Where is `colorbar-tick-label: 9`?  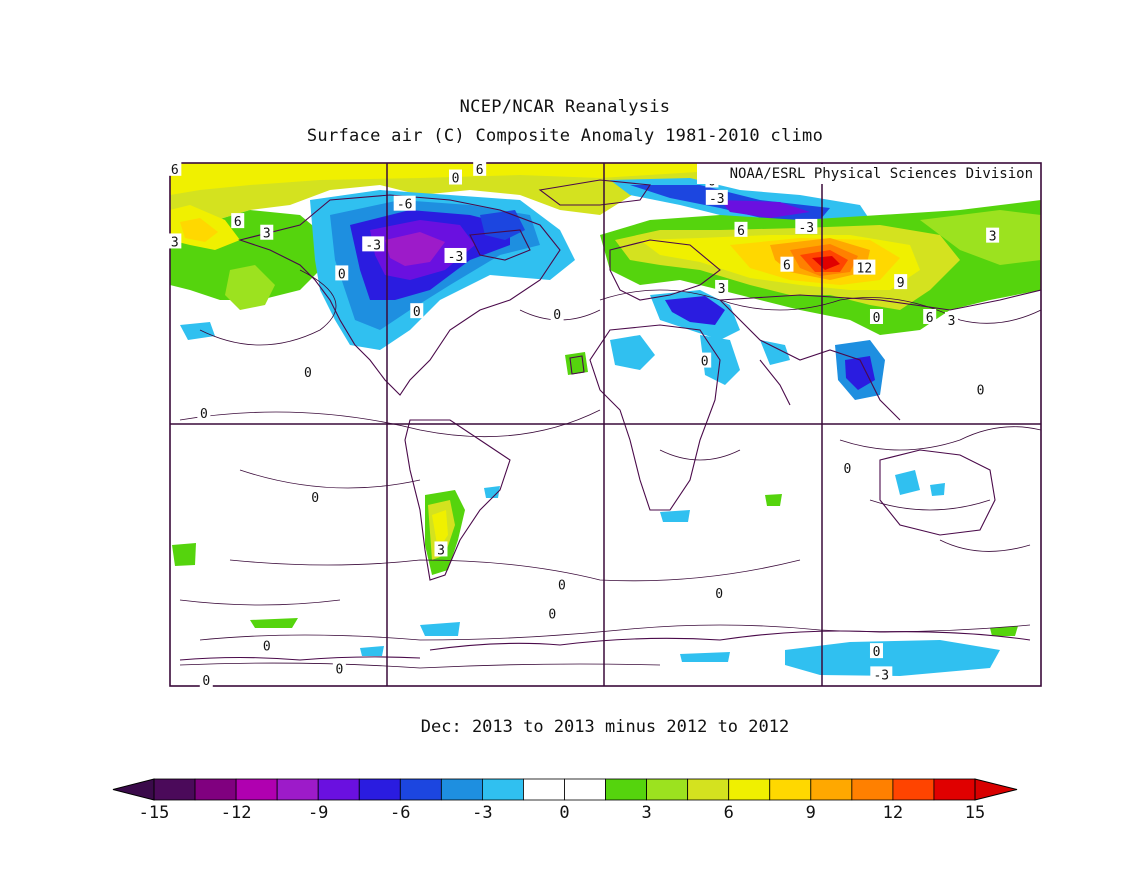 colorbar-tick-label: 9 is located at coordinates (810, 813).